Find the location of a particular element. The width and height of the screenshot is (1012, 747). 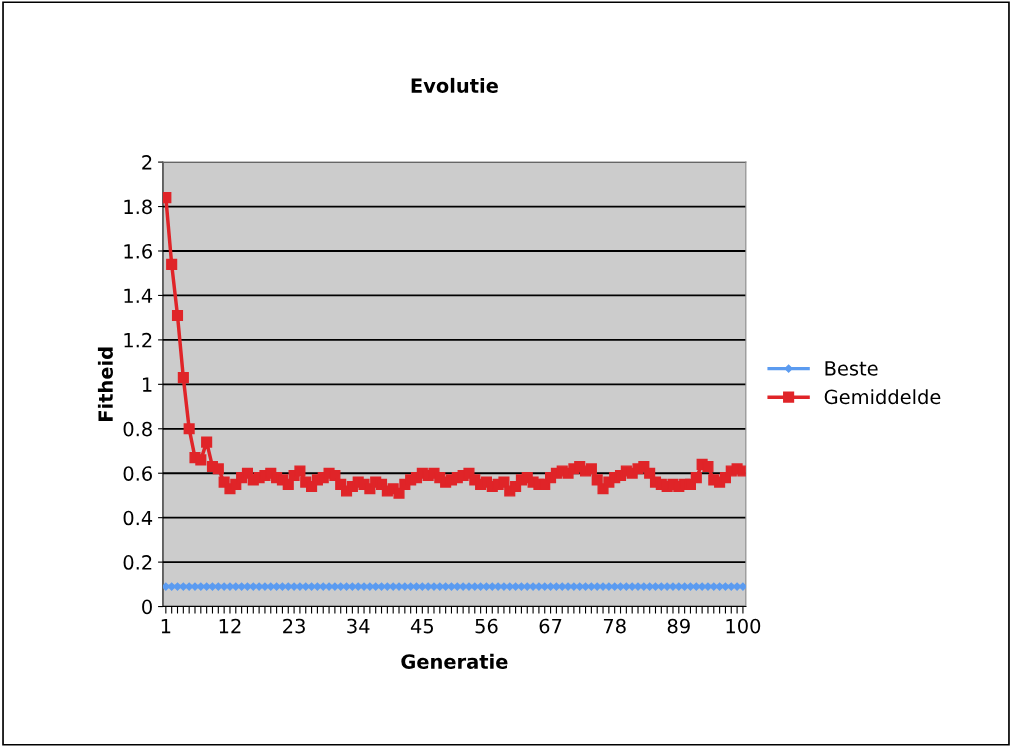

y-tick-label: 1.4 is located at coordinates (138, 295).